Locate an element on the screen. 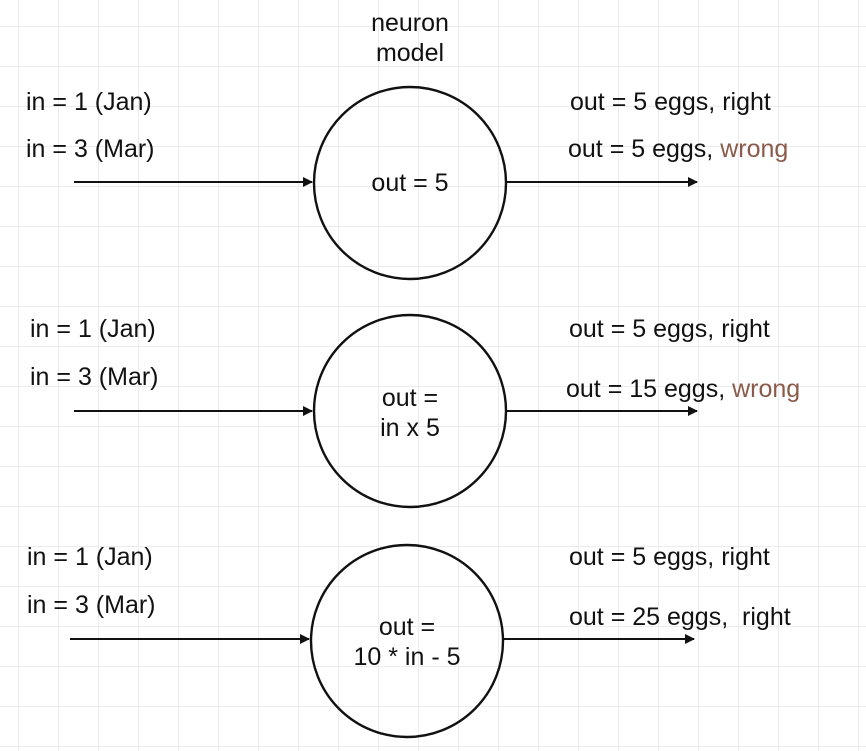 This screenshot has width=866, height=751. neuron-circle-row2 is located at coordinates (410, 411).